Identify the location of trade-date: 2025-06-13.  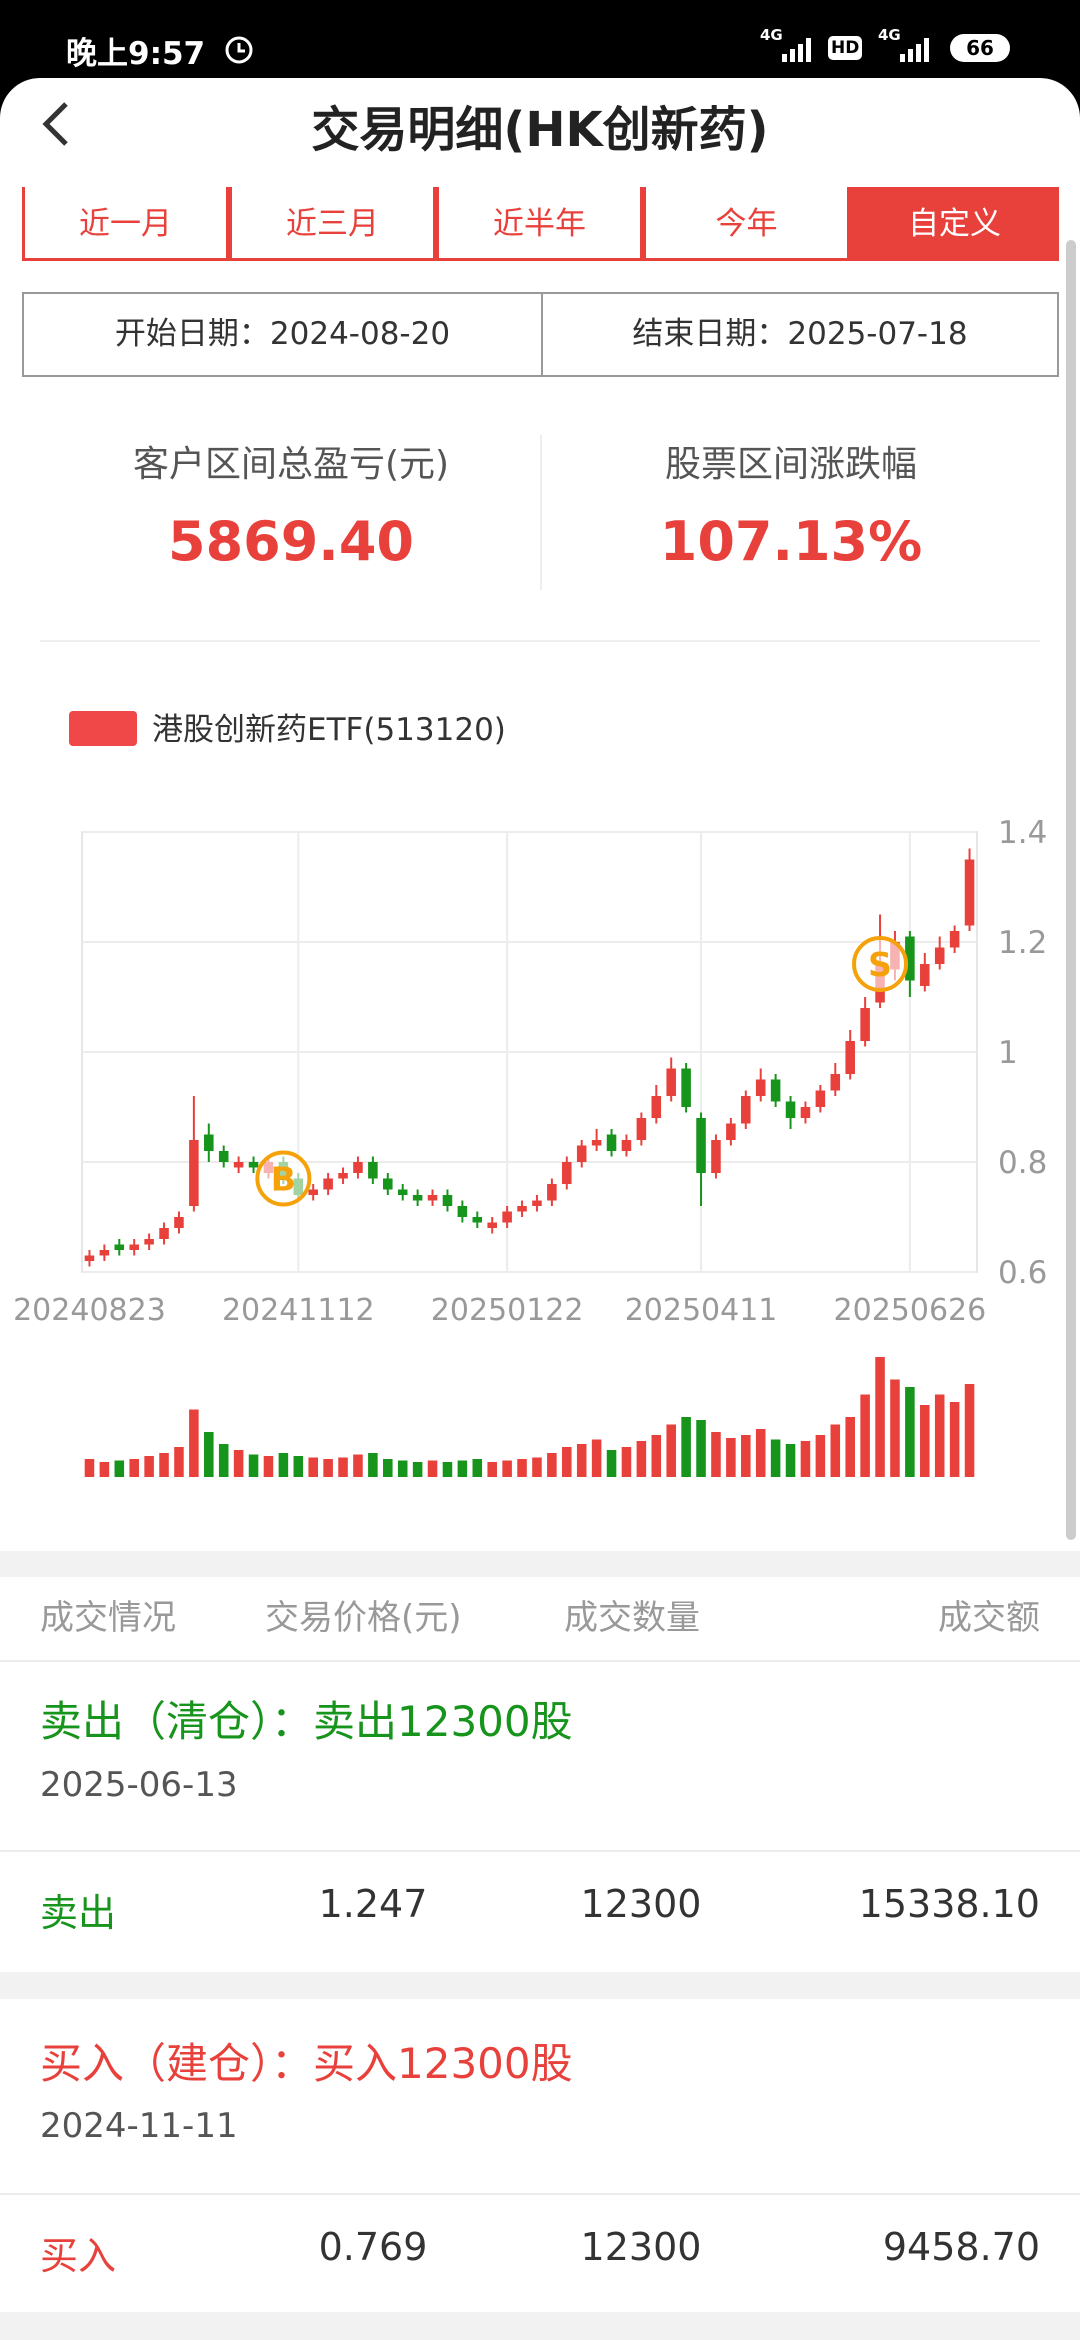
(139, 1785).